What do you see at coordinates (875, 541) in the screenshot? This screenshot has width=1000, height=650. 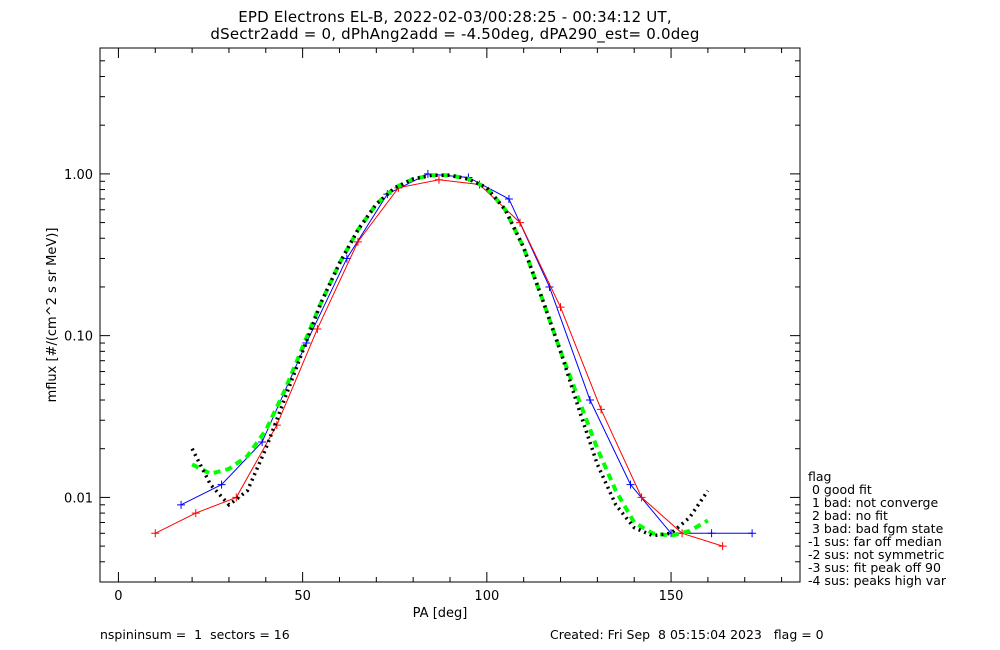 I see `flag-legend-item: -1 sus: far off median` at bounding box center [875, 541].